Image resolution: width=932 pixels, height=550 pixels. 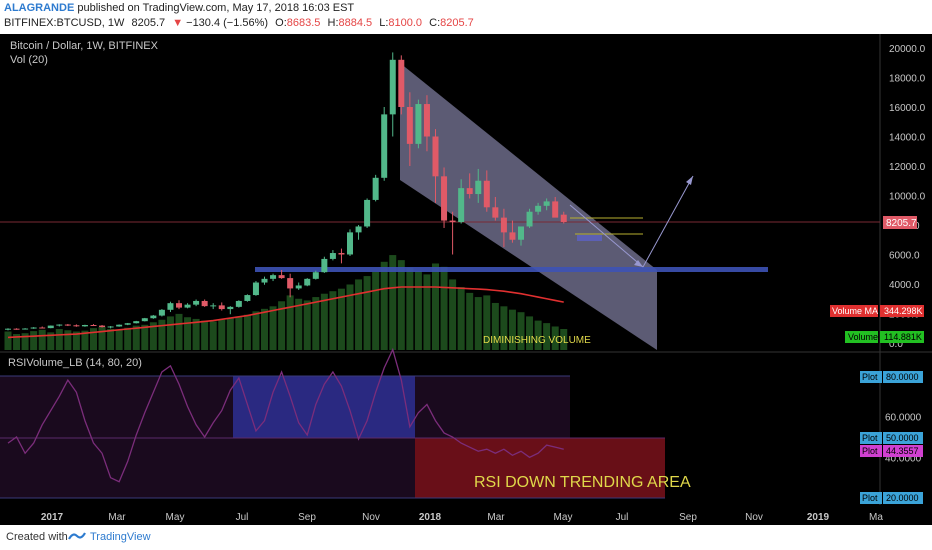 What do you see at coordinates (29, 60) in the screenshot?
I see `volume-pane-label: Vol (20)` at bounding box center [29, 60].